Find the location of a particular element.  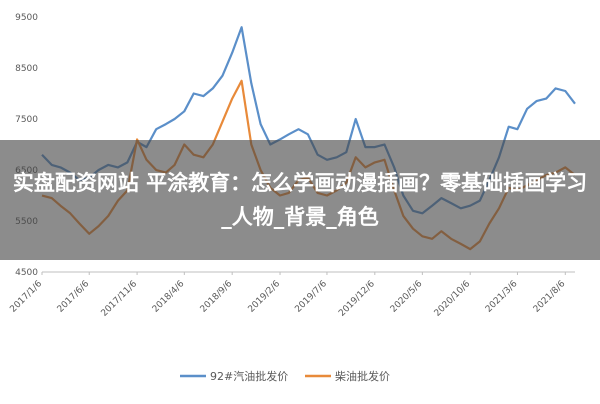

x-tick-label: 2021/3/6 is located at coordinates (502, 297).